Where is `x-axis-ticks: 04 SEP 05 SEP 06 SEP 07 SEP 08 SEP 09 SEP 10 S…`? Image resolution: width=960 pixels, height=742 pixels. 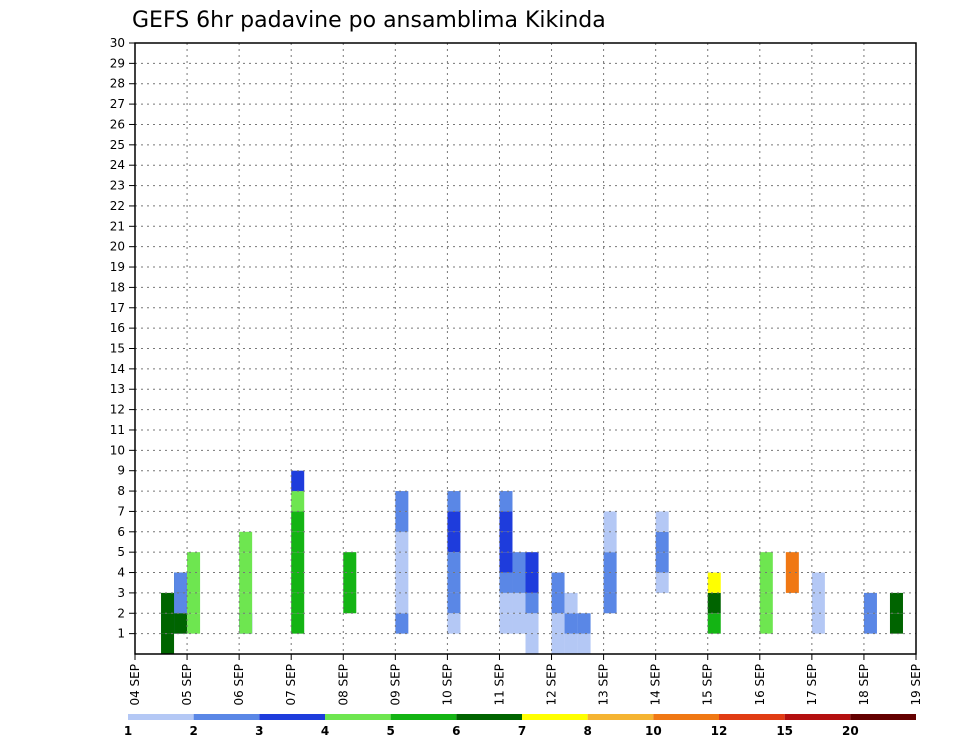
x-axis-ticks: 04 SEP 05 SEP 06 SEP 07 SEP 08 SEP 09 SEP 10 S… is located at coordinates (525, 680).